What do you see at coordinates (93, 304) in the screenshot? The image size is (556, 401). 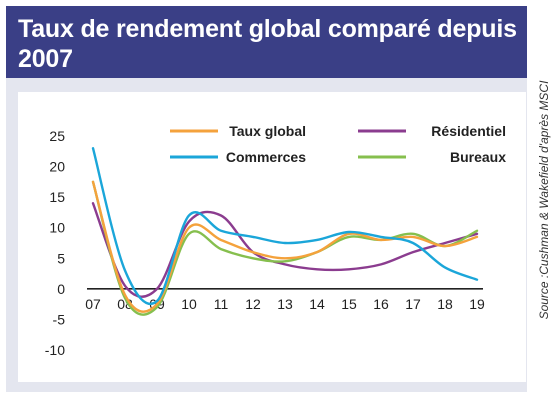 I see `x-tick-label: 07` at bounding box center [93, 304].